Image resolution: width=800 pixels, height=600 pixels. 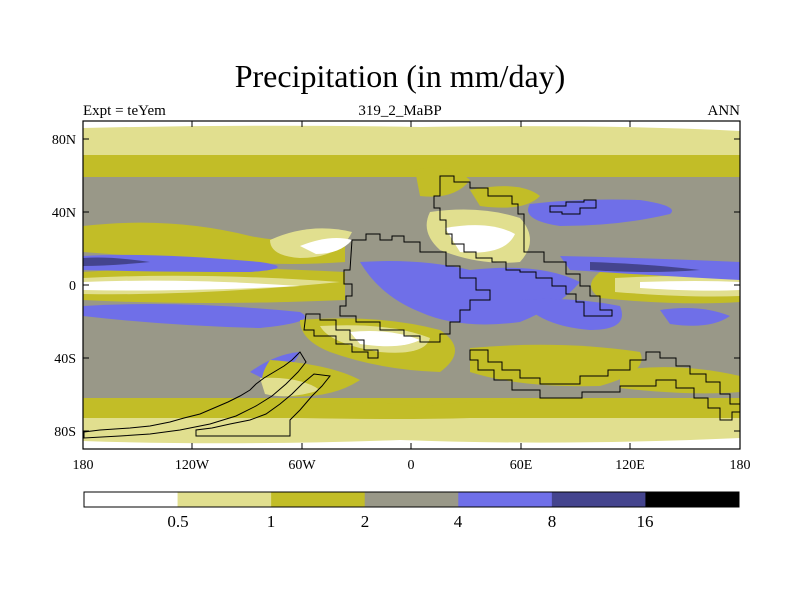 What do you see at coordinates (83, 465) in the screenshot?
I see `lon-label-180w: 180` at bounding box center [83, 465].